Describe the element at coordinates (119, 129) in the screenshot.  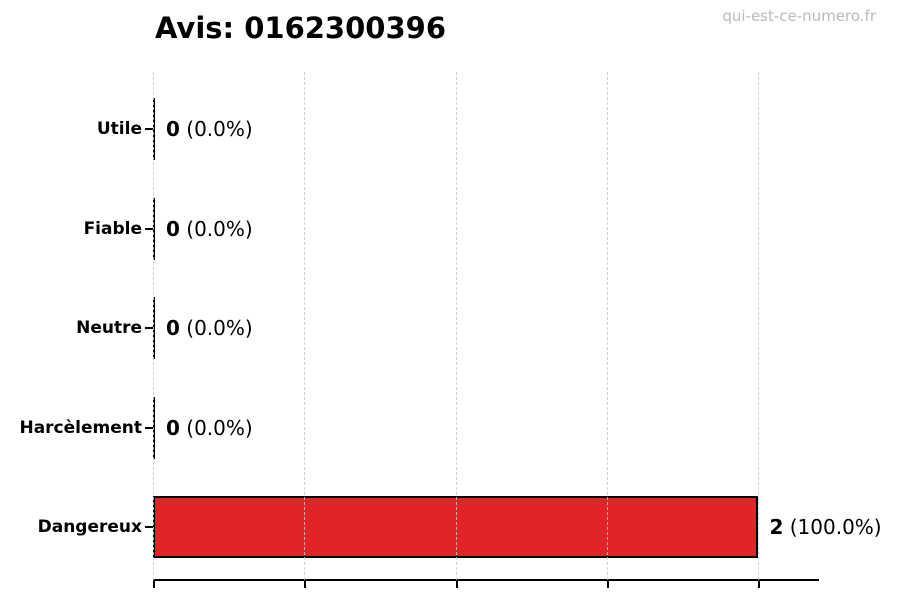
I see `category-label: Utile` at that location.